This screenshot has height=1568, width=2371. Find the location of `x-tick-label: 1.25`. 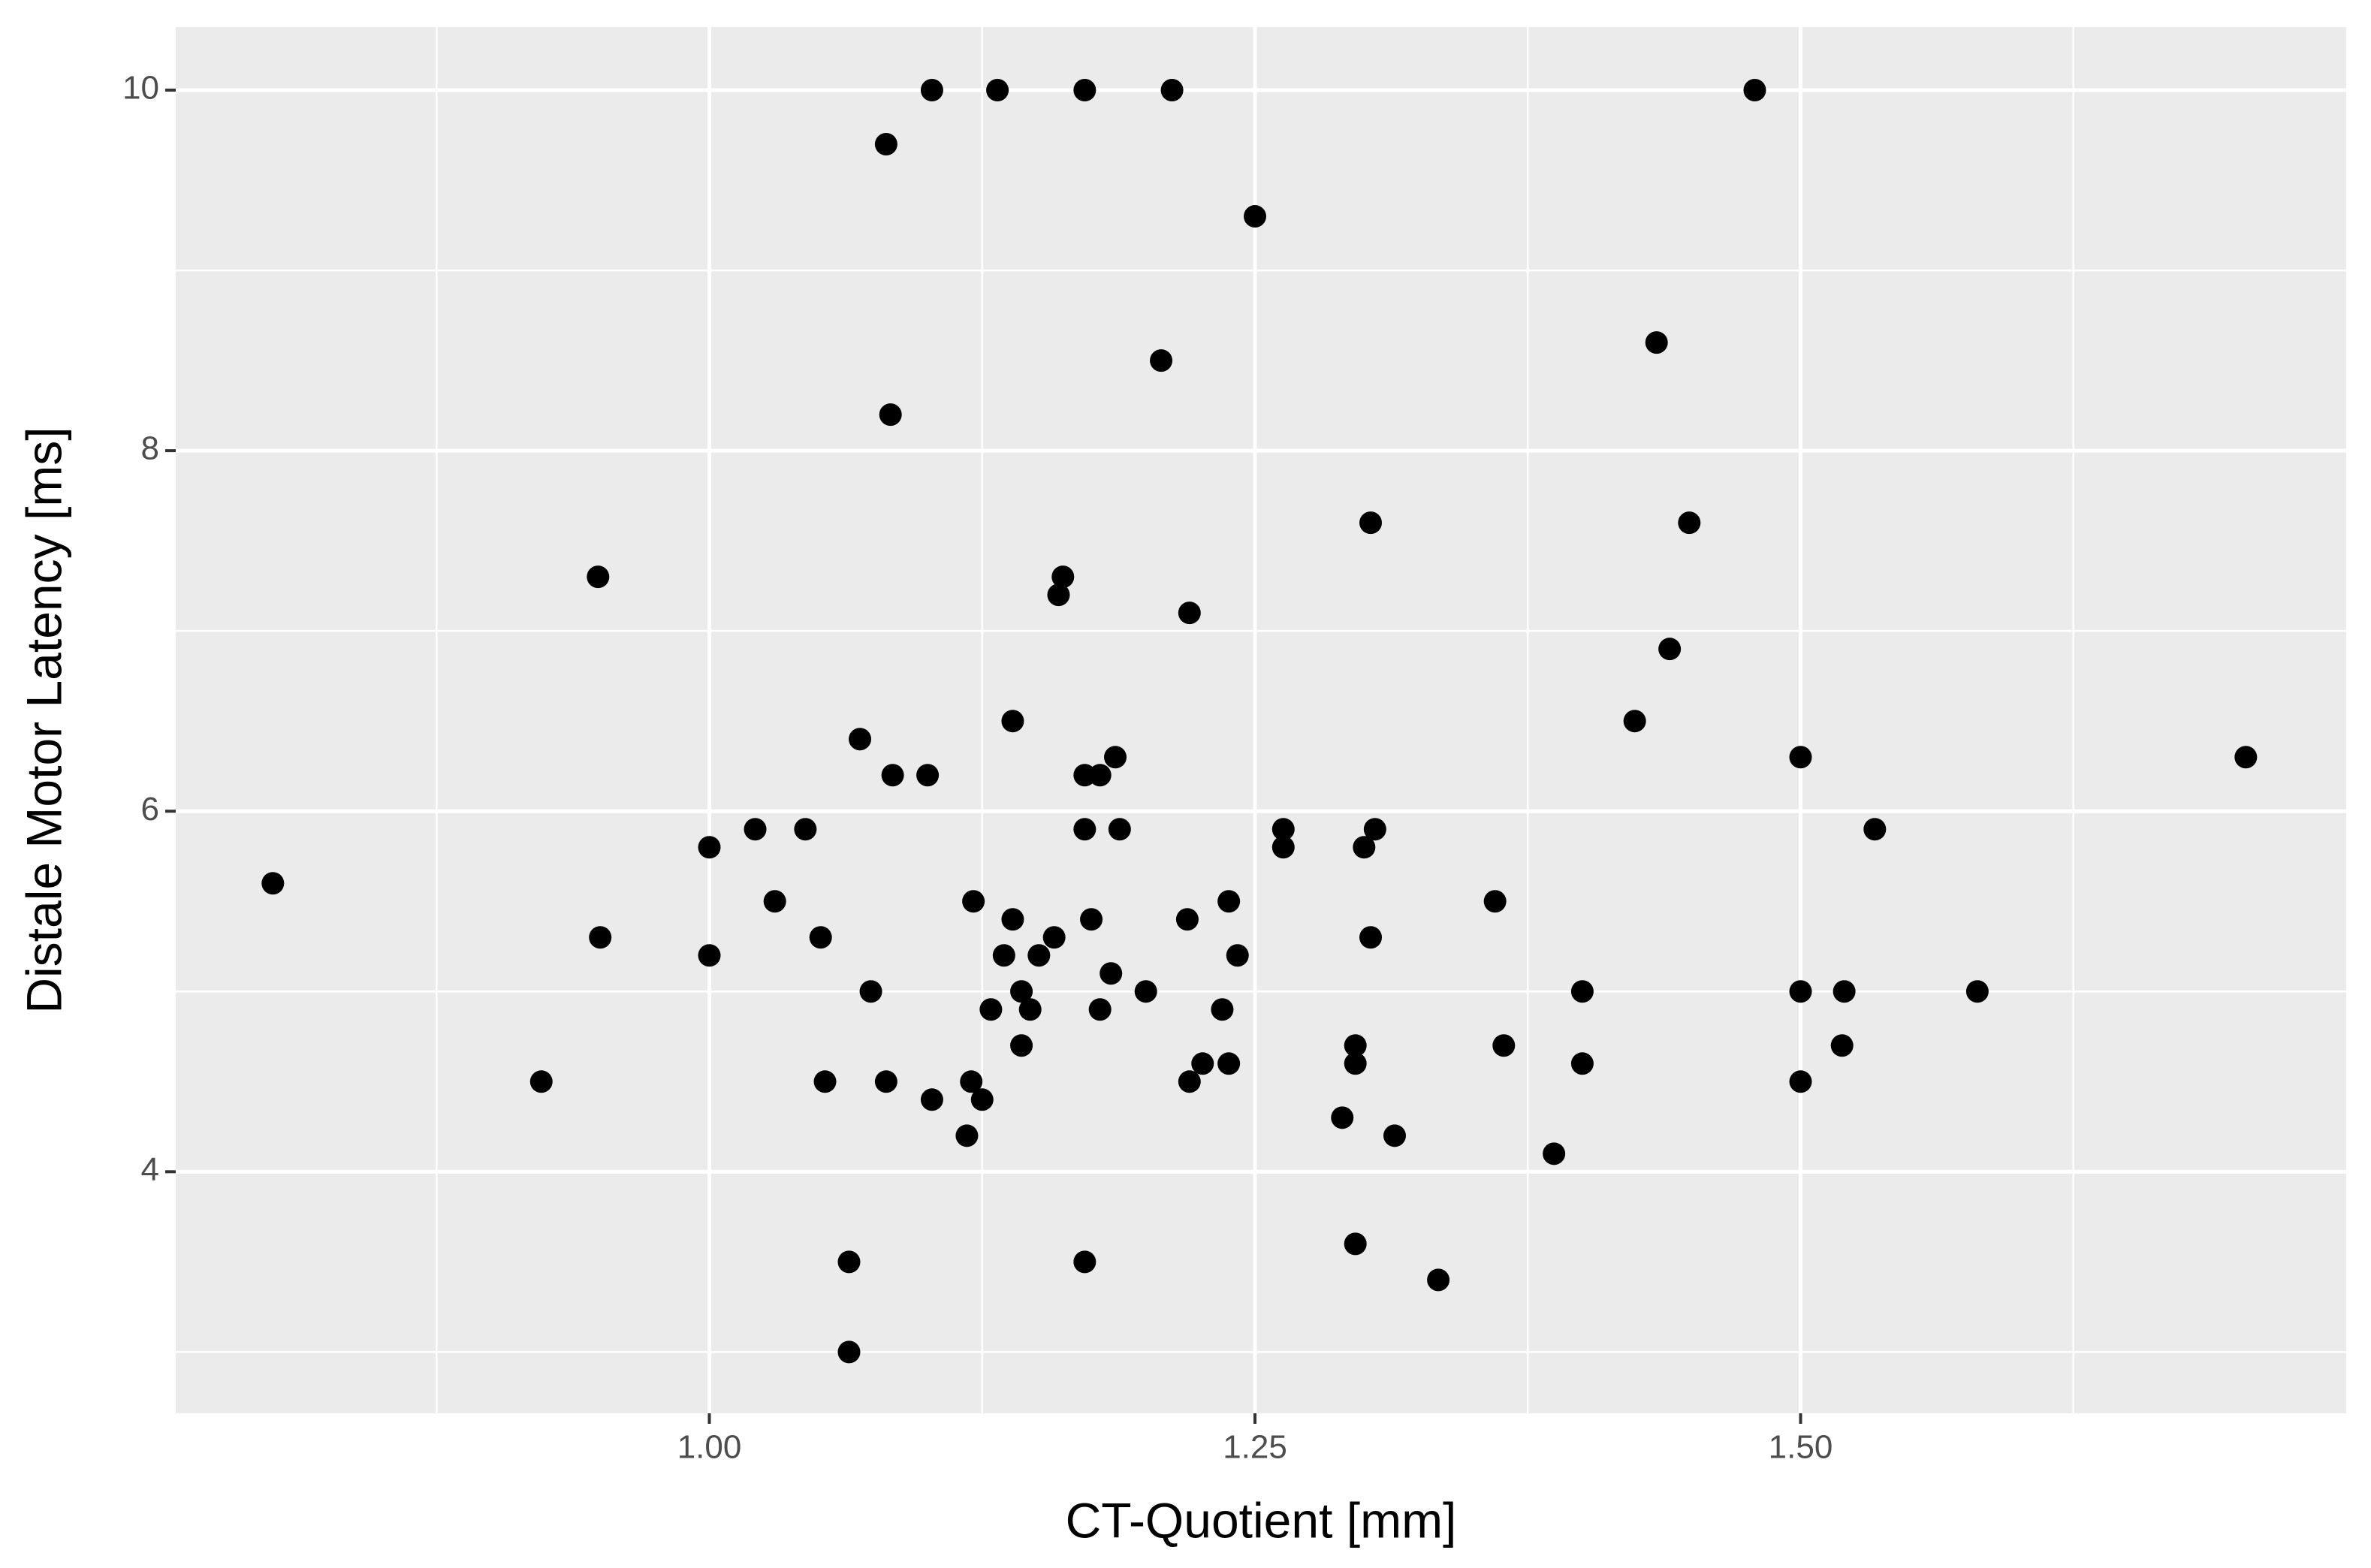

x-tick-label: 1.25 is located at coordinates (1255, 1448).